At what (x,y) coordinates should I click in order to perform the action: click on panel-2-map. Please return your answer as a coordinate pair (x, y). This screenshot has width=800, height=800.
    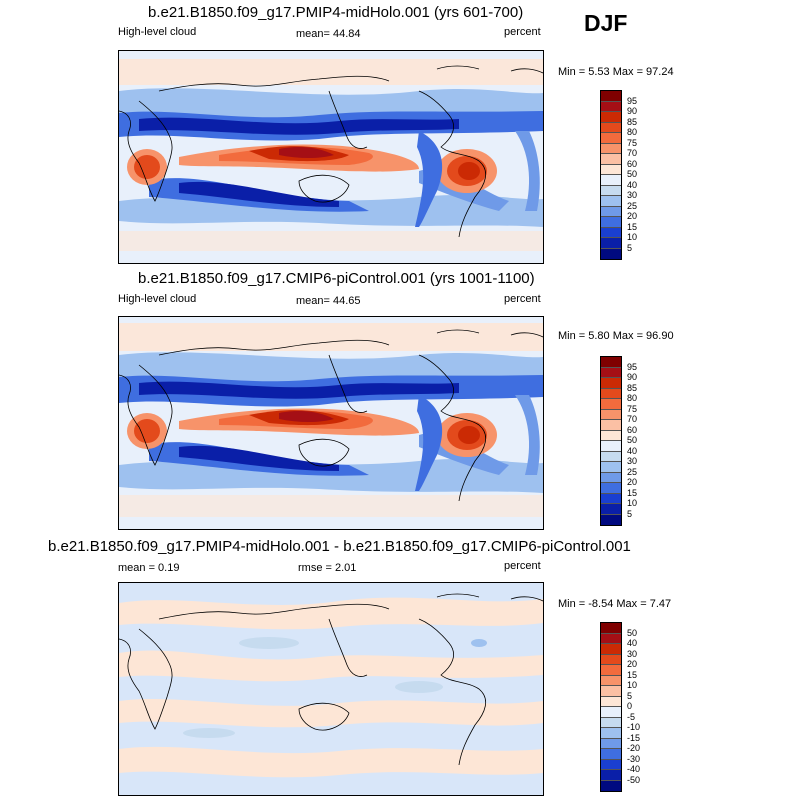
    Looking at the image, I should click on (331, 423).